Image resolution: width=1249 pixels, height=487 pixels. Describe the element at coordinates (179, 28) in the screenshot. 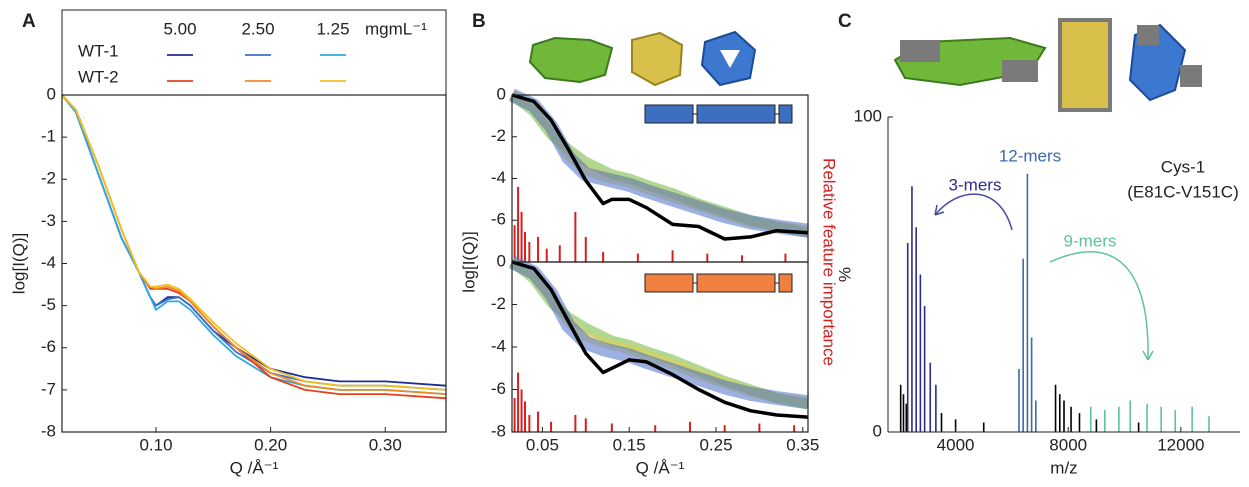

I see `legend-column-label: 5.00` at that location.